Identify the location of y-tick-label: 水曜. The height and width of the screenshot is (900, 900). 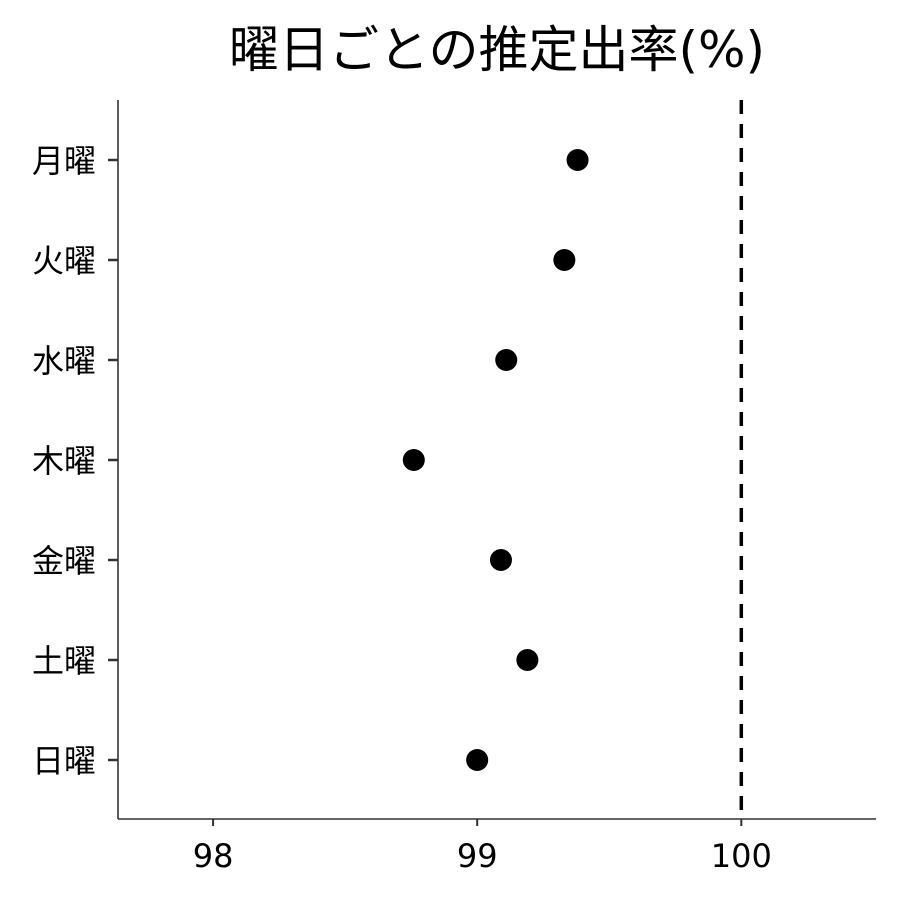
(64, 361).